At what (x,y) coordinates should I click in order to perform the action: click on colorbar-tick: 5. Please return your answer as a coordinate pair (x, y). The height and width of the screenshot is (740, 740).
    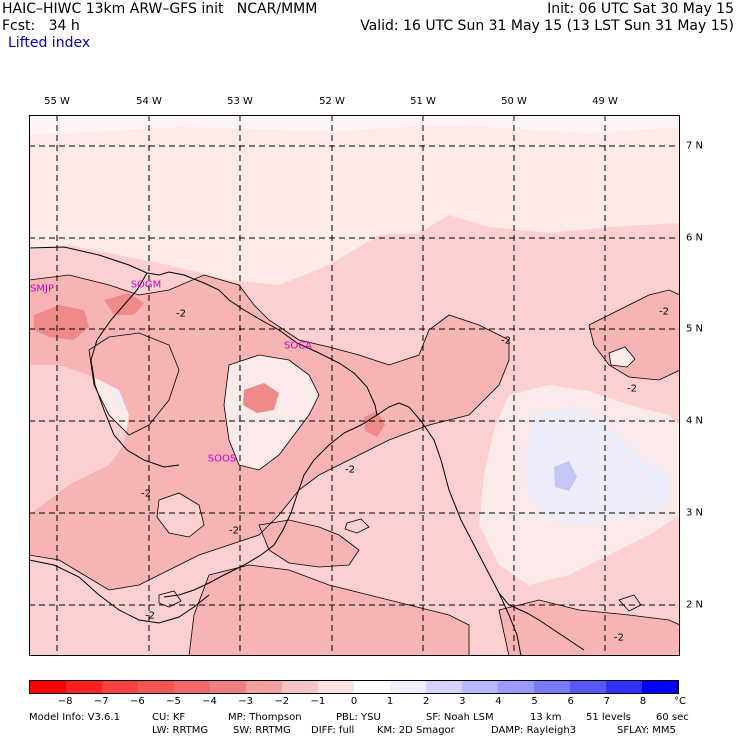
    Looking at the image, I should click on (534, 701).